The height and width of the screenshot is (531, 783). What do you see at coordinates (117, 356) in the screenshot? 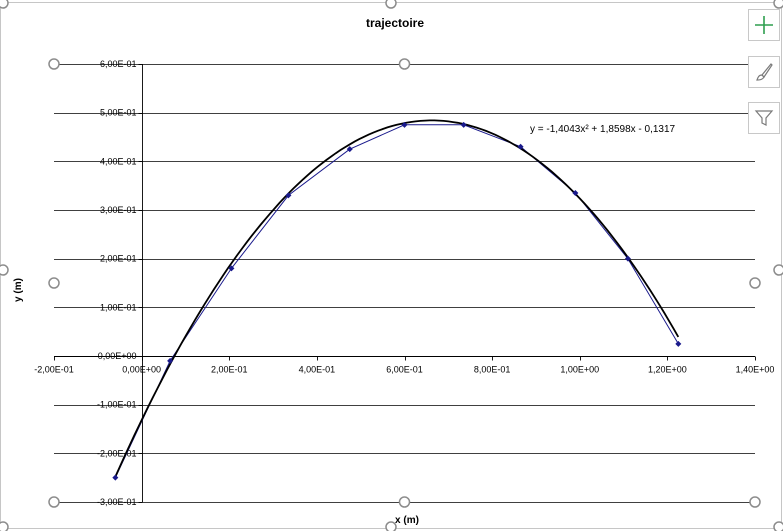
I see `y-tick-label: 0,00E+00` at bounding box center [117, 356].